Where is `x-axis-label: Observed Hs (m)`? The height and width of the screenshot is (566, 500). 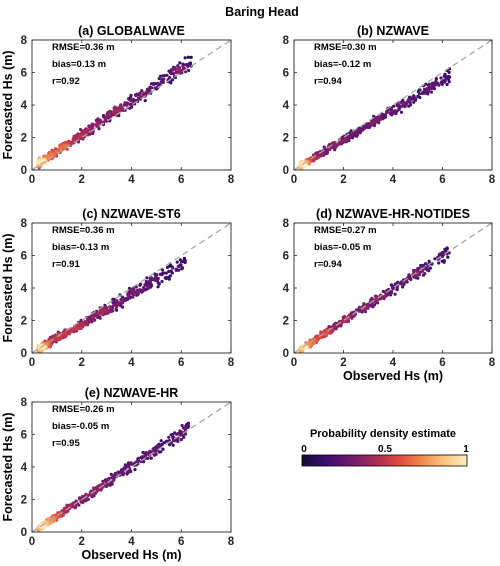
x-axis-label: Observed Hs (m) is located at coordinates (393, 376).